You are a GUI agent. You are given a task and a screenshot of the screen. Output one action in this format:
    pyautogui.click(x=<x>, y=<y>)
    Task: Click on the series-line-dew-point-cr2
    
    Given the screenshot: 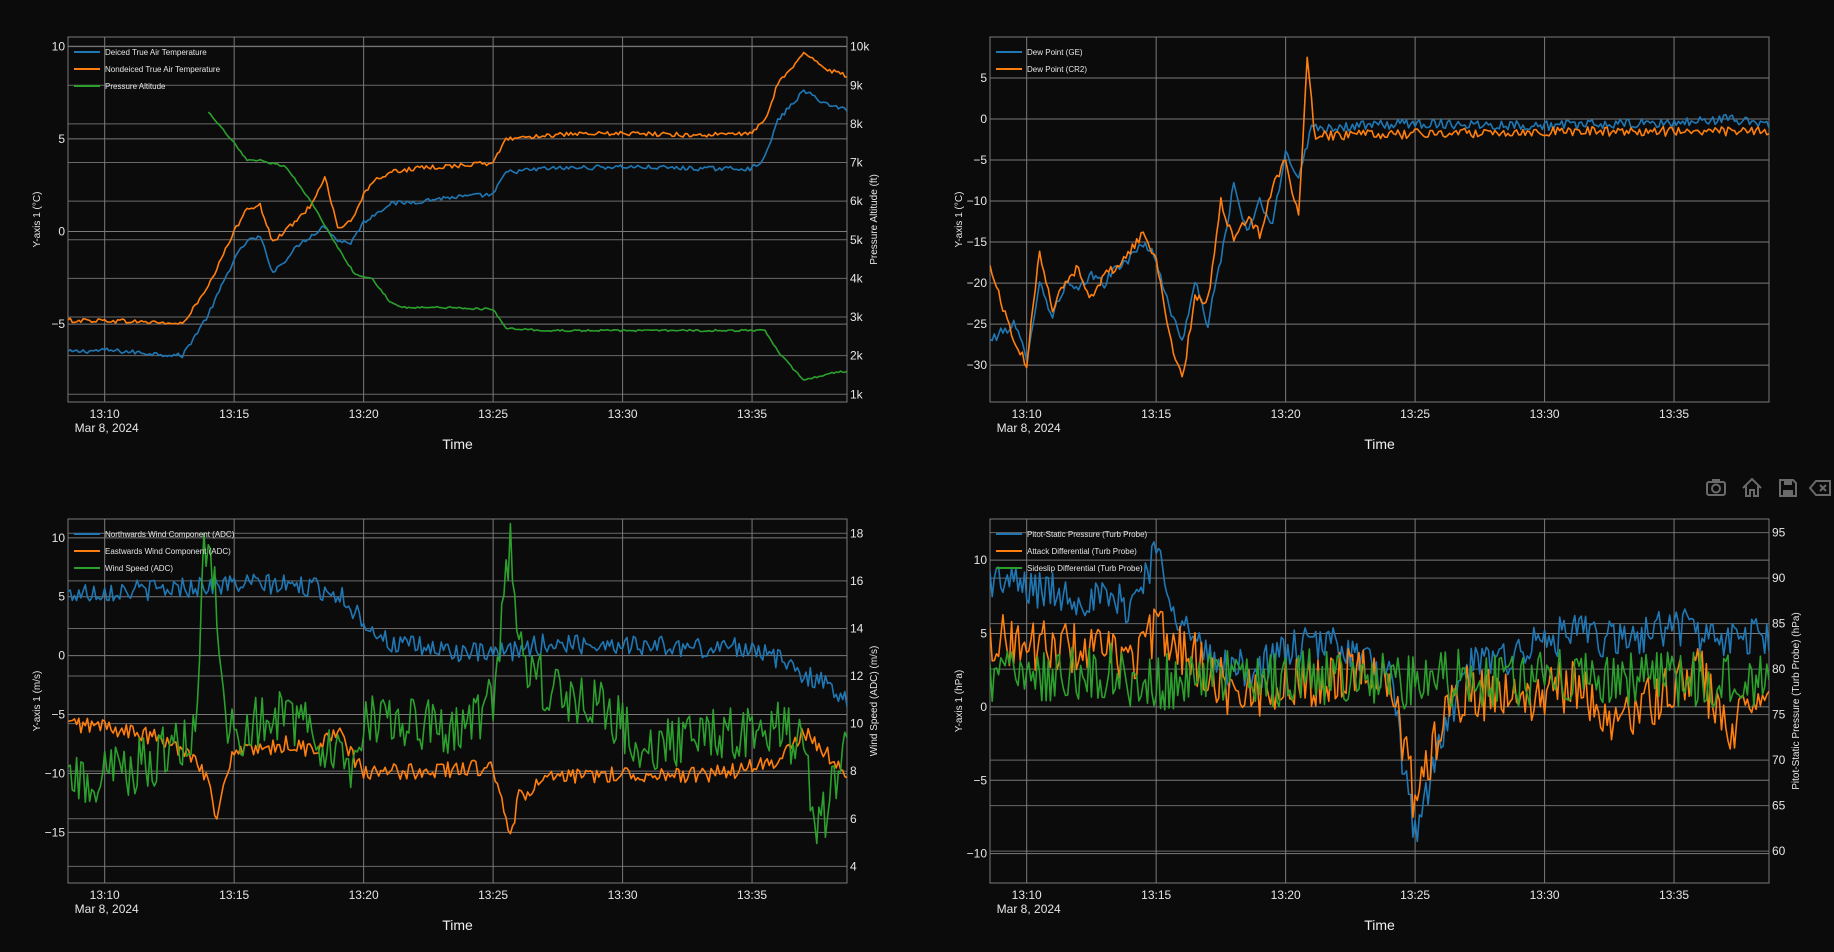 What is the action you would take?
    pyautogui.click(x=1379, y=217)
    